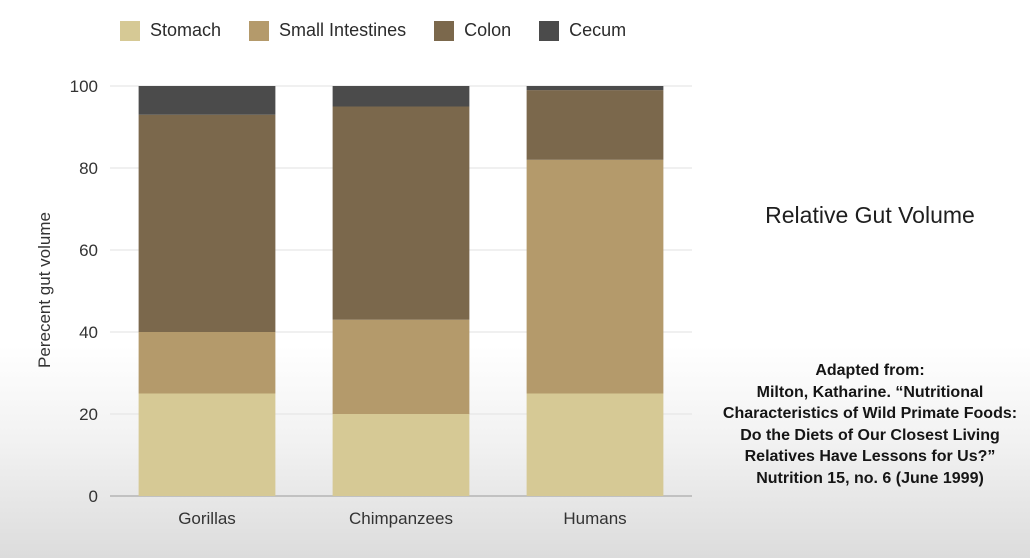 The image size is (1030, 558). What do you see at coordinates (44, 290) in the screenshot?
I see `y-axis-label: Perecent gut volume` at bounding box center [44, 290].